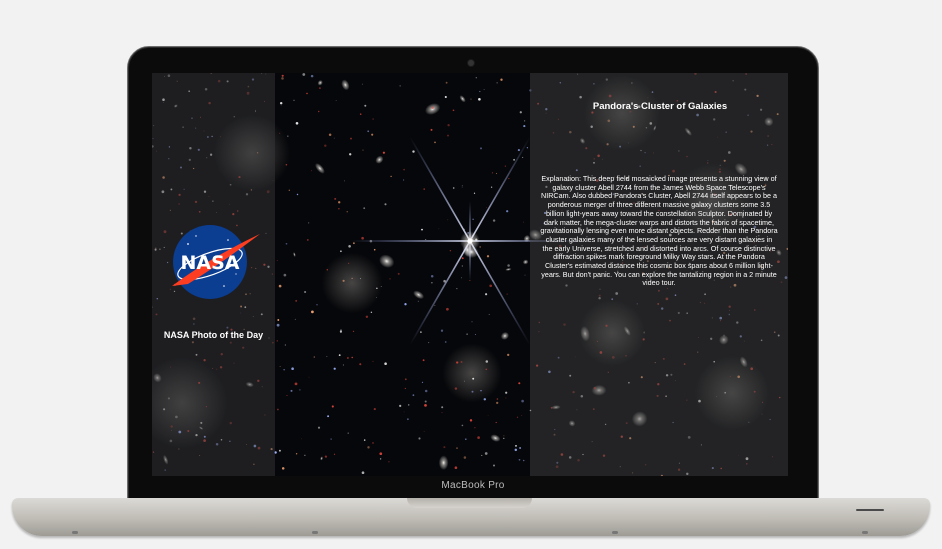 Image resolution: width=942 pixels, height=549 pixels. I want to click on sidebar-panel: NASA NASA Photo of the Day, so click(213, 274).